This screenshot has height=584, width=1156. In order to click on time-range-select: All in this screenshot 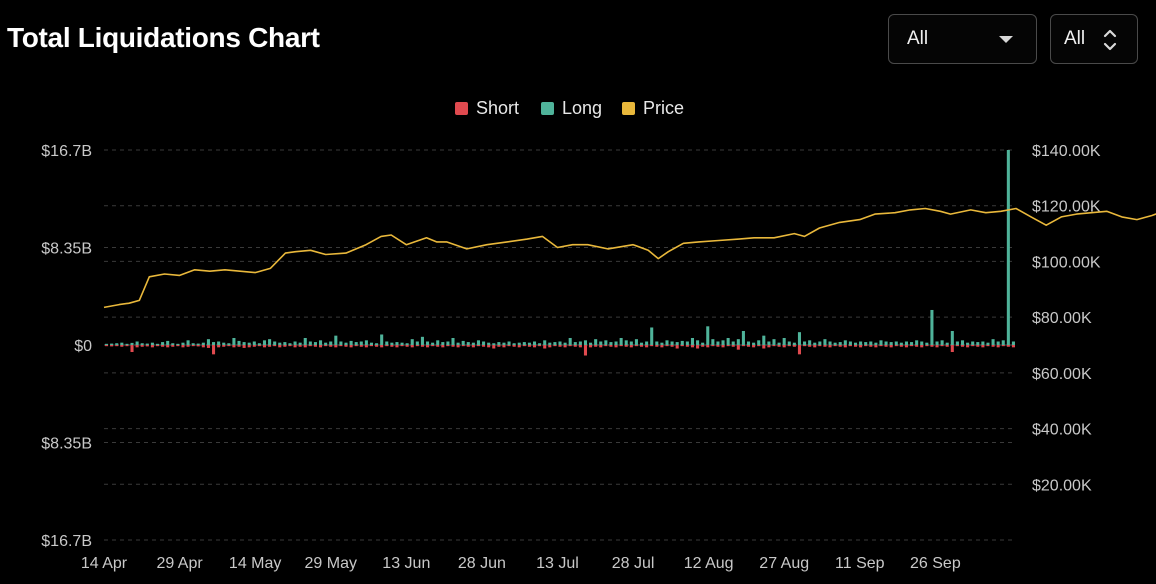, I will do `click(962, 39)`.